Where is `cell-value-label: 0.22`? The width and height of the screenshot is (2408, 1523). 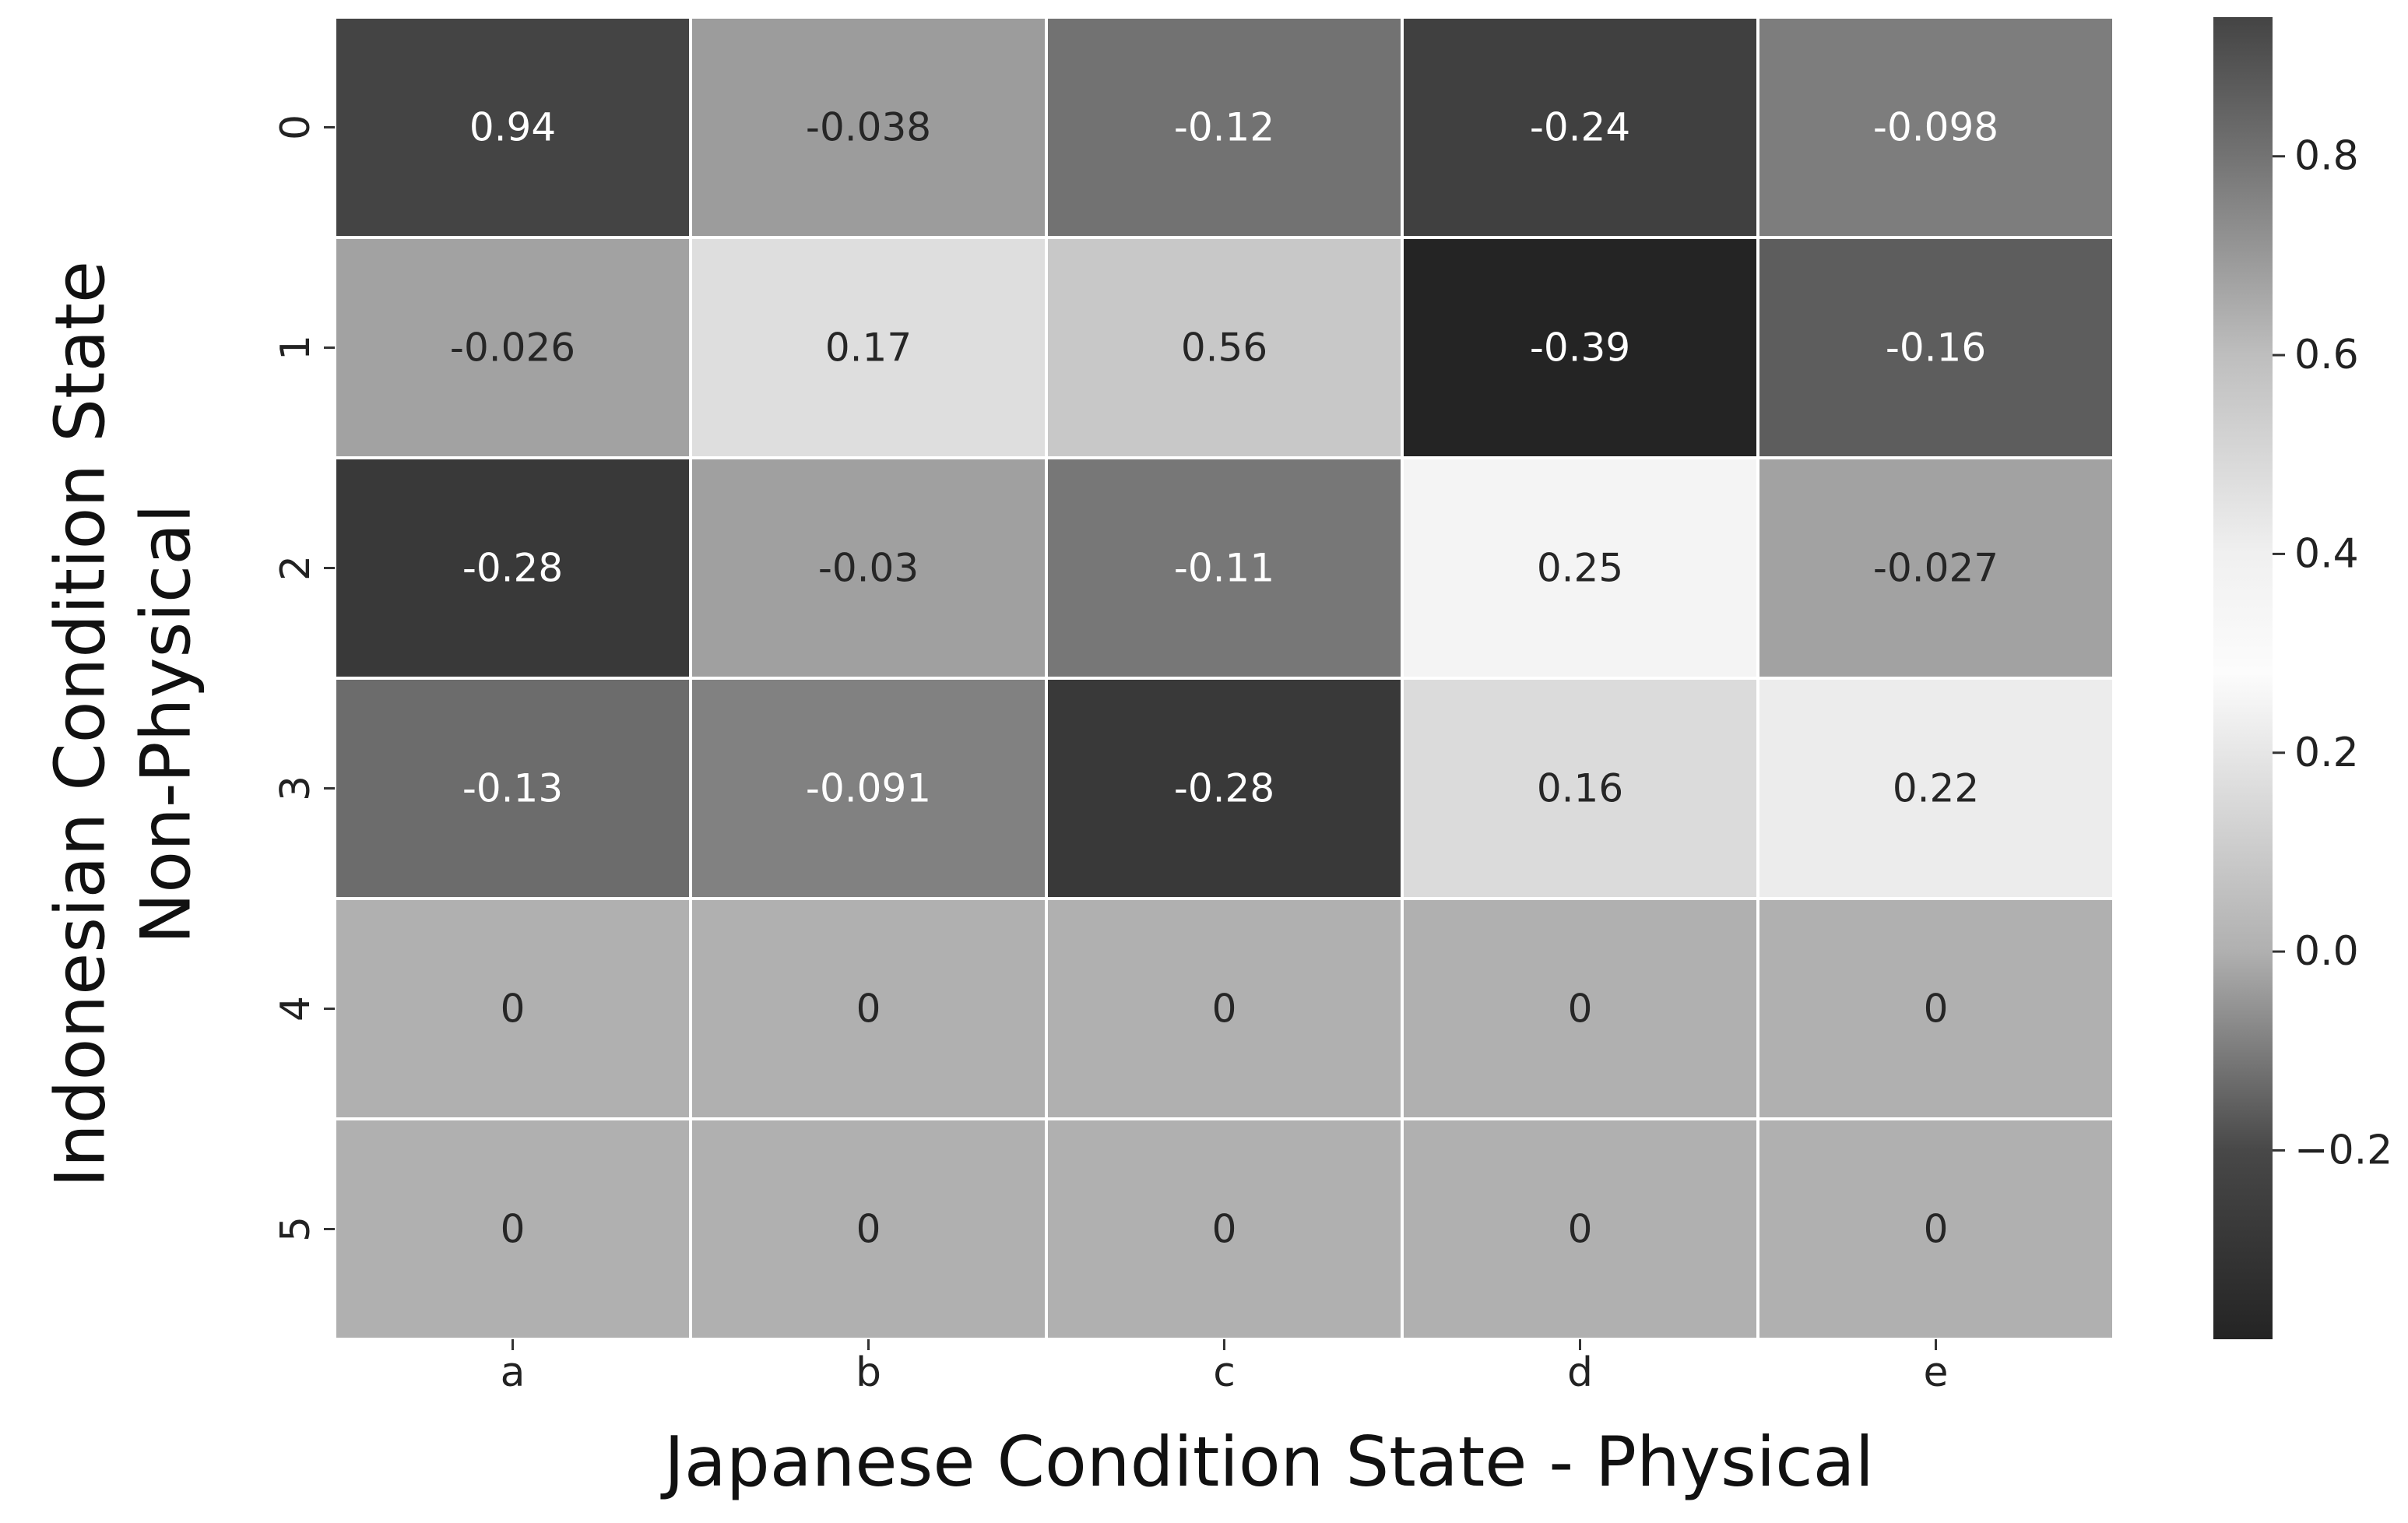
cell-value-label: 0.22 is located at coordinates (1936, 788).